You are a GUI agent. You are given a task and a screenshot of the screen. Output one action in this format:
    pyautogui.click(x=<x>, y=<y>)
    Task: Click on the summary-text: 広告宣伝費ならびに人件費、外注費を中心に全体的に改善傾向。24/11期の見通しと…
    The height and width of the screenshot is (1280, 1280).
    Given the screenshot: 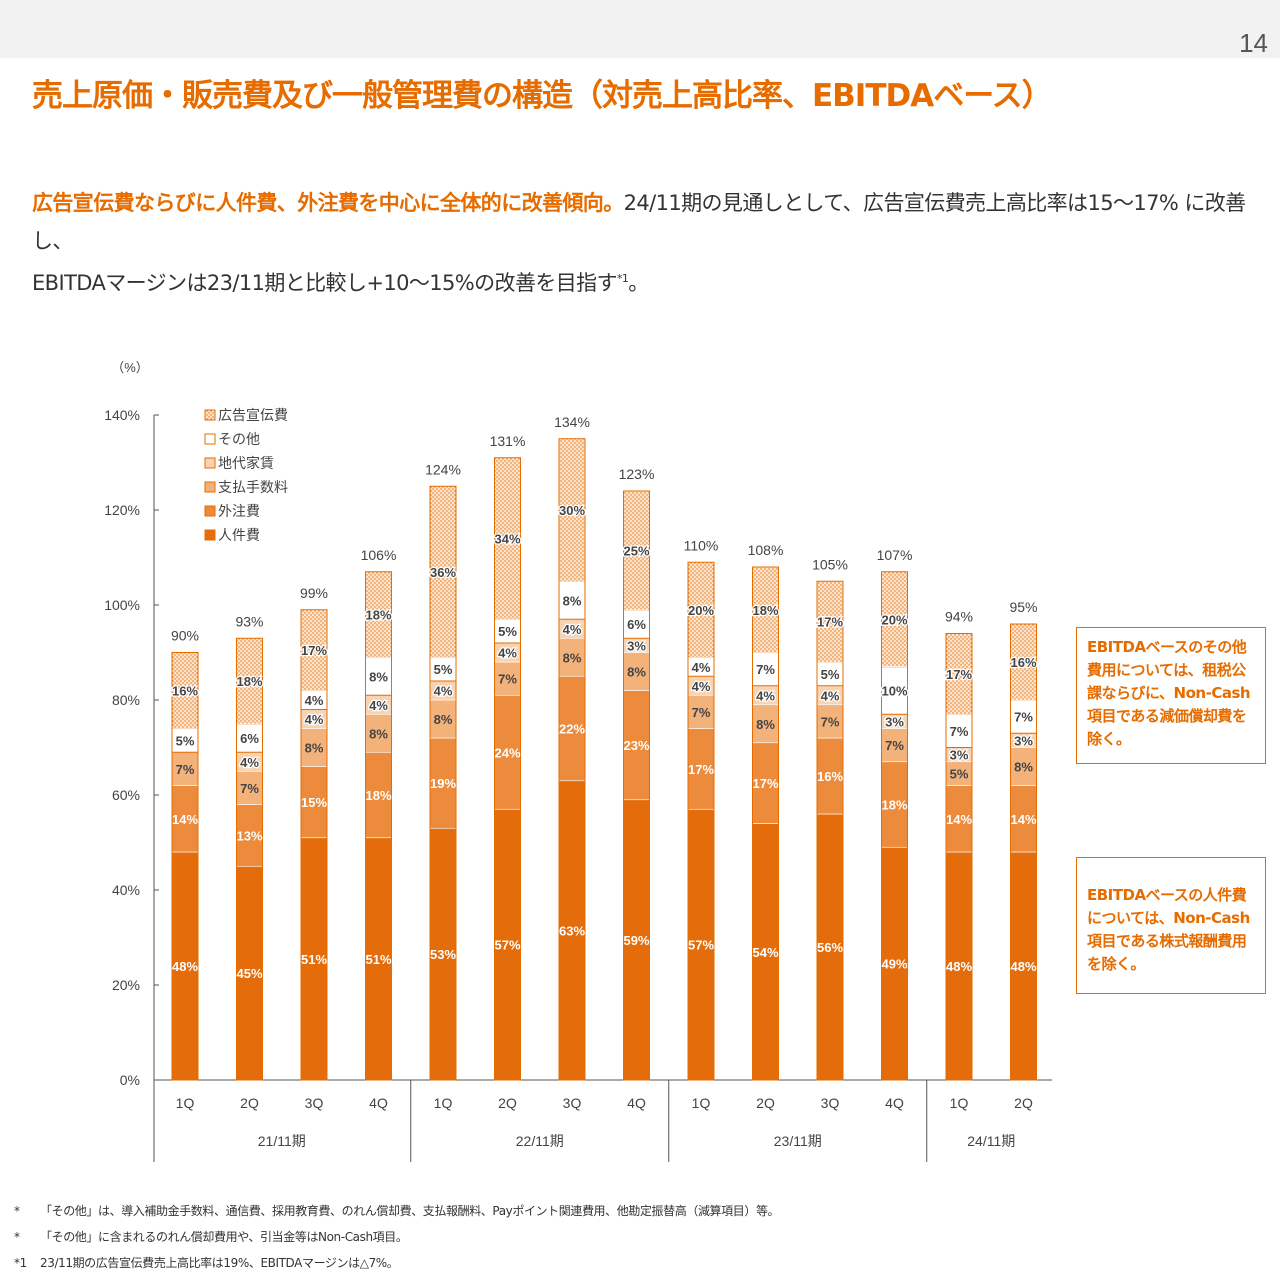 What is the action you would take?
    pyautogui.click(x=647, y=243)
    